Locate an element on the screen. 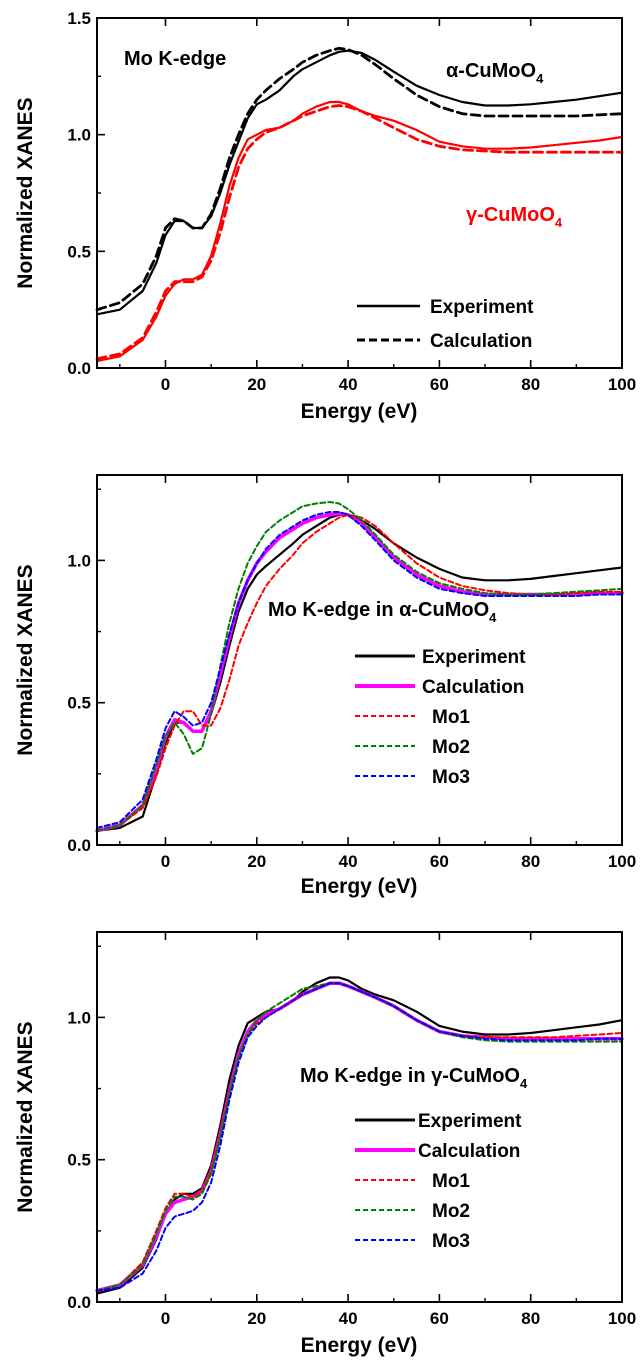  panel-bottom-x-axis-title: Energy (eV) is located at coordinates (359, 1345).